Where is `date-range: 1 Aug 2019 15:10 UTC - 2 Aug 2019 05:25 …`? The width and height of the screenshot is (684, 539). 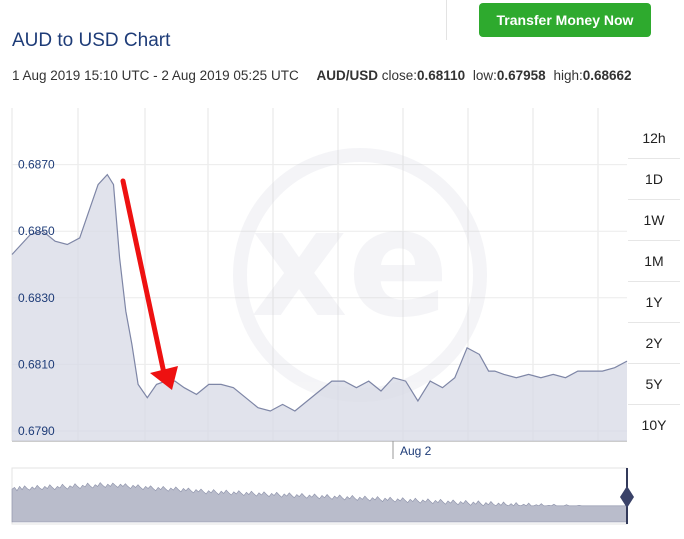 date-range: 1 Aug 2019 15:10 UTC - 2 Aug 2019 05:25 … is located at coordinates (155, 75).